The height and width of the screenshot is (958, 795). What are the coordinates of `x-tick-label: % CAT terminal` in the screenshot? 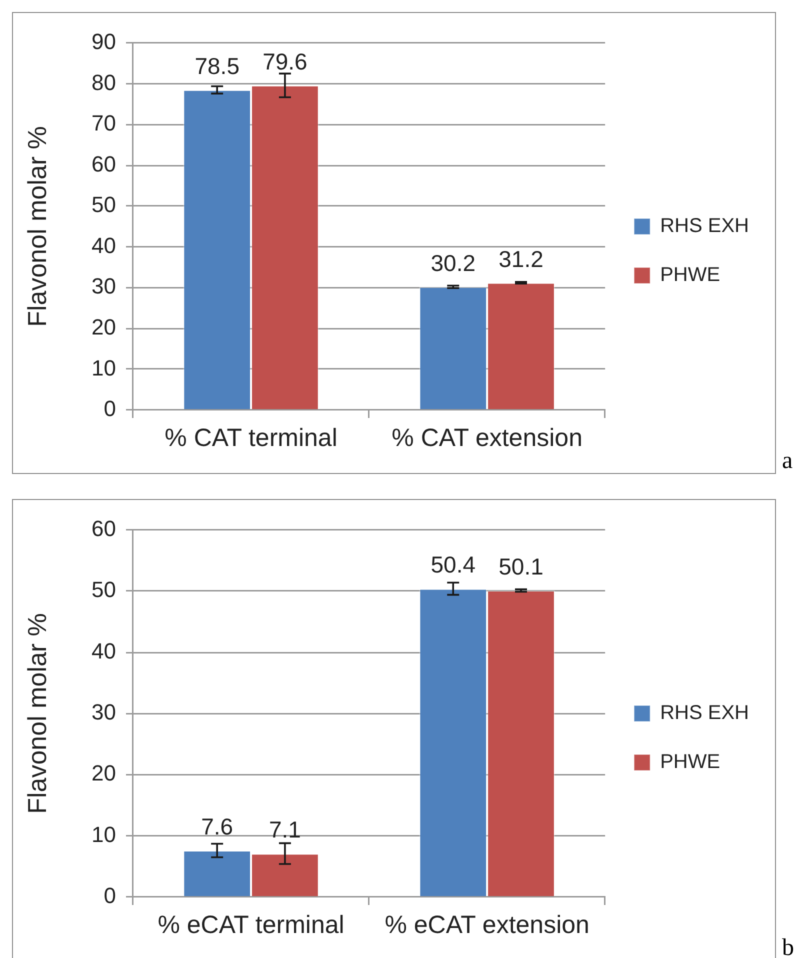 It's located at (251, 438).